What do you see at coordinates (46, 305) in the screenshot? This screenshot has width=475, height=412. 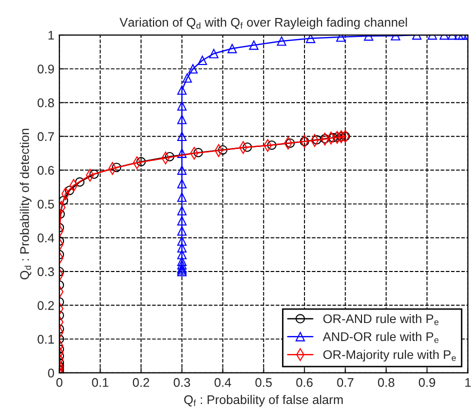 I see `y-tick-label: 0.2` at bounding box center [46, 305].